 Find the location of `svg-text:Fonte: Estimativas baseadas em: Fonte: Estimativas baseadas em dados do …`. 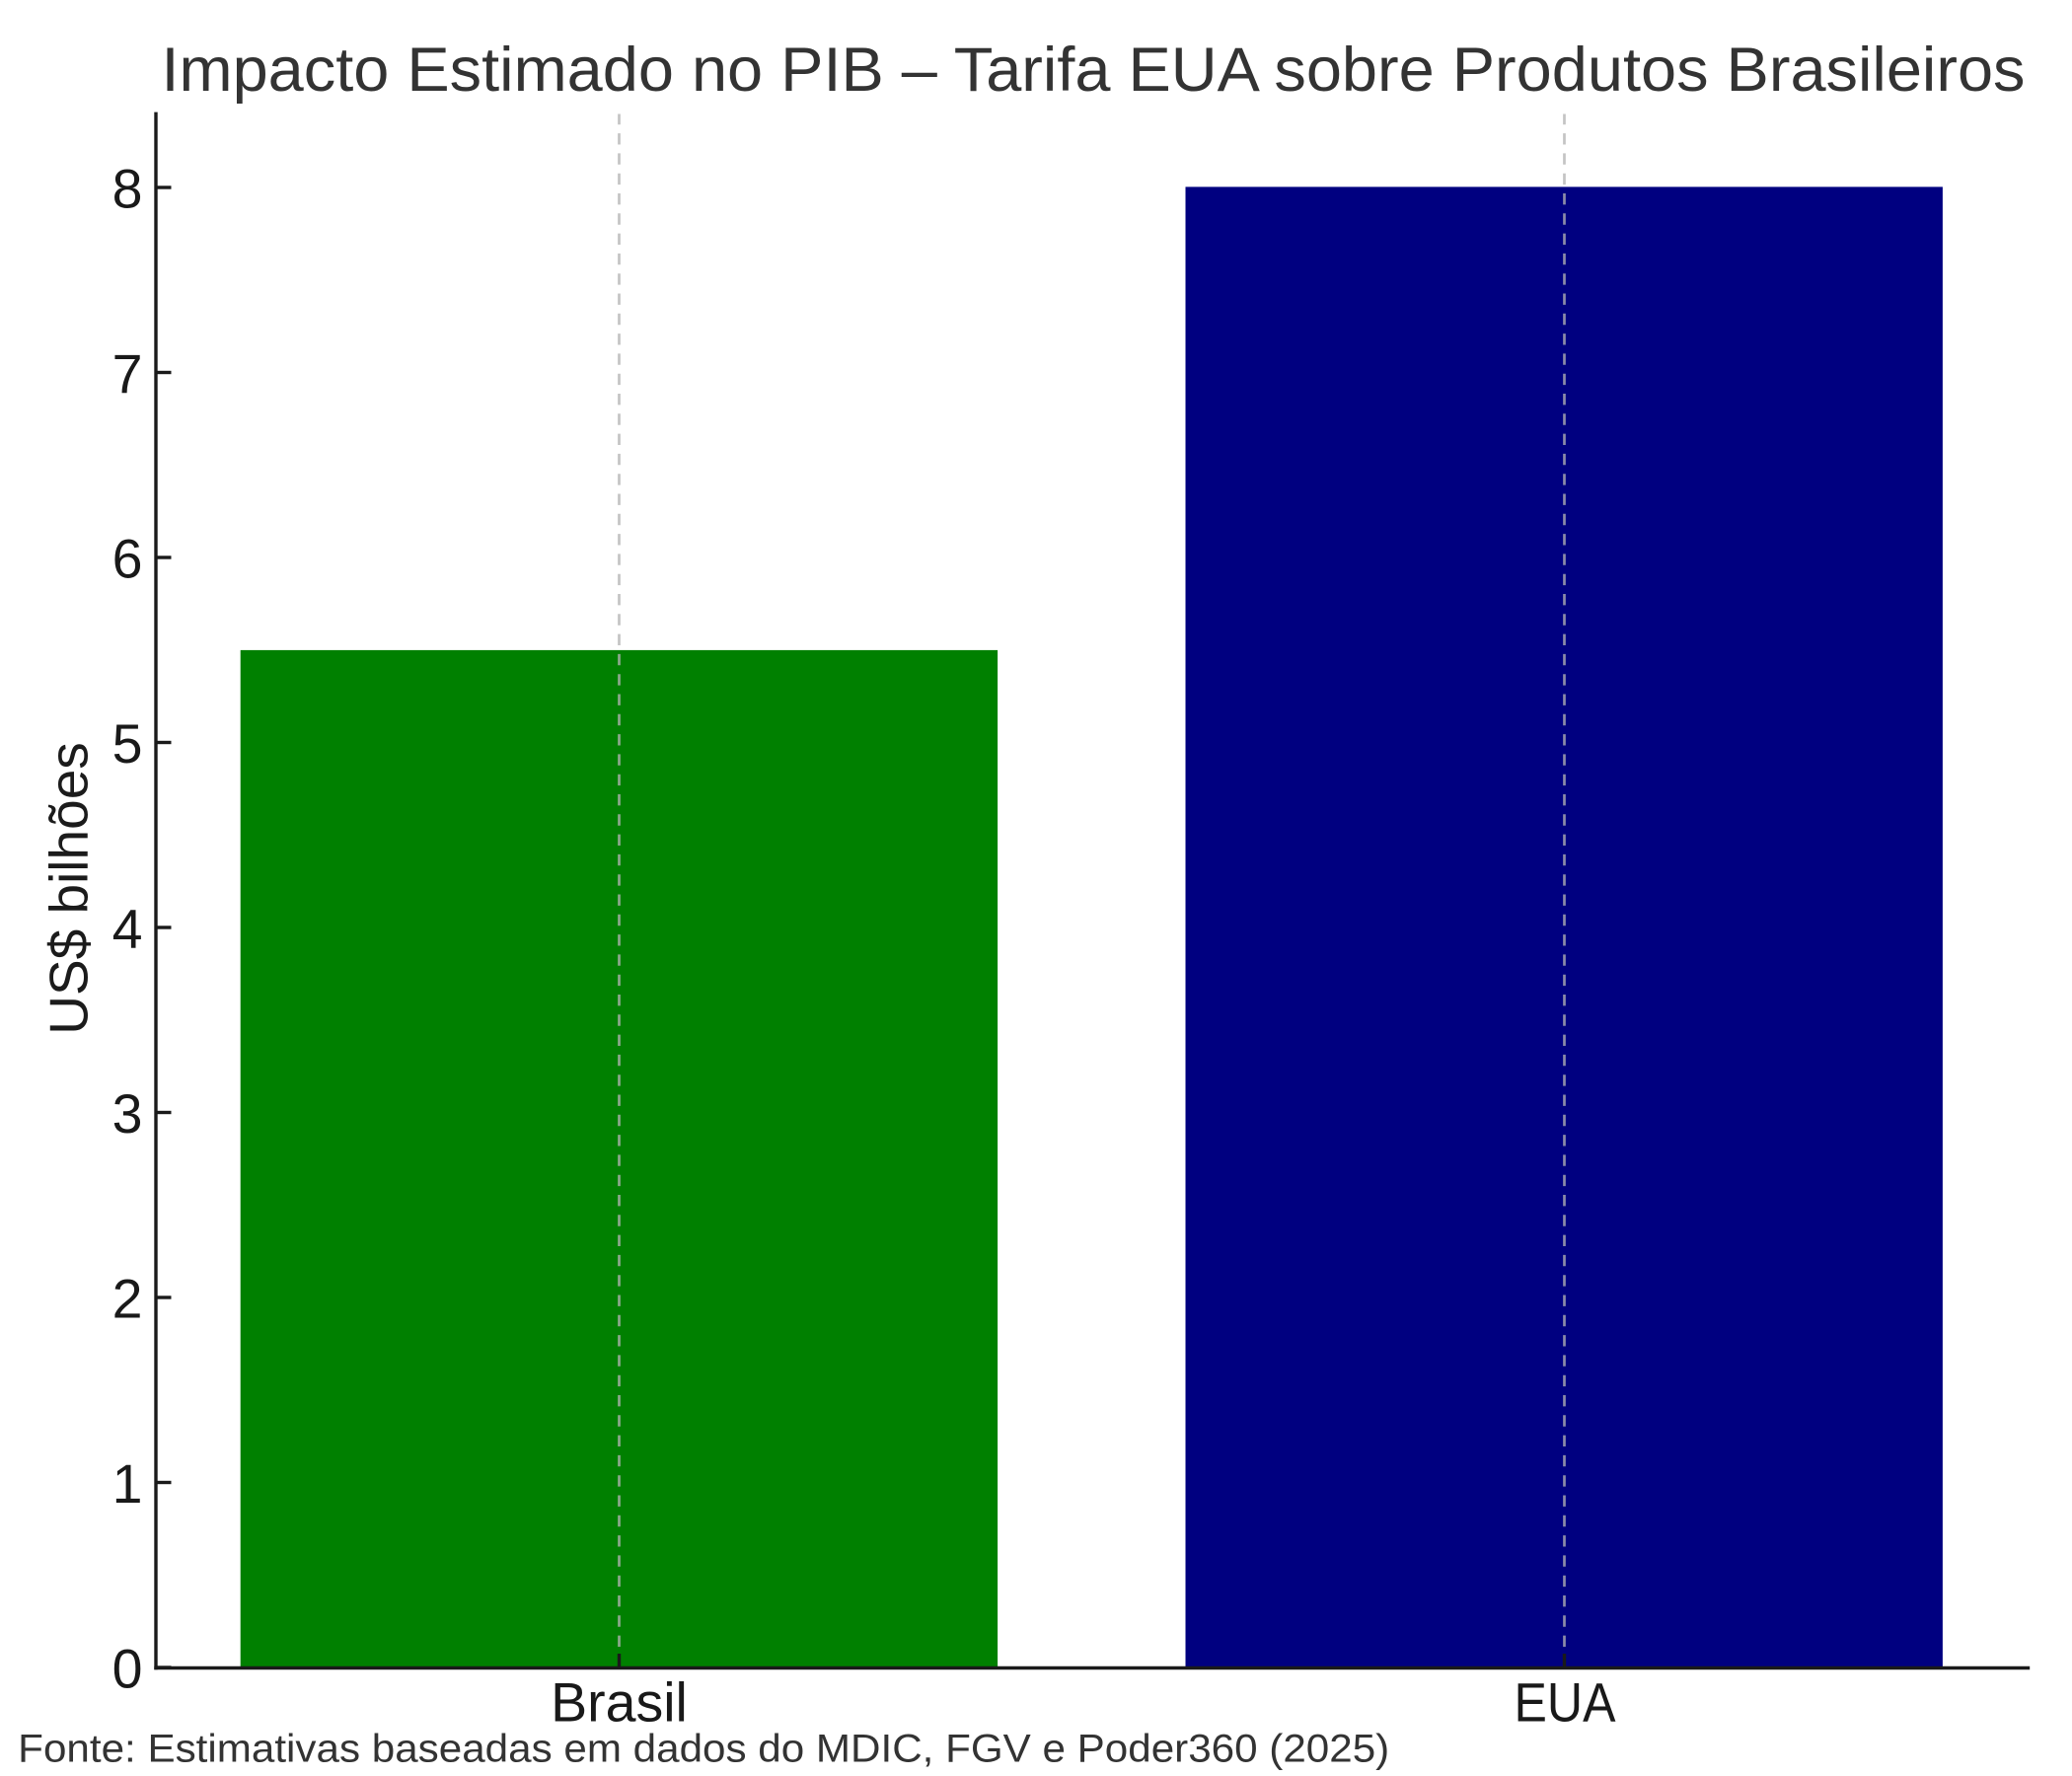

svg-text:Fonte: Estimativas baseadas em: Fonte: Estimativas baseadas em dados do … is located at coordinates (703, 1750).